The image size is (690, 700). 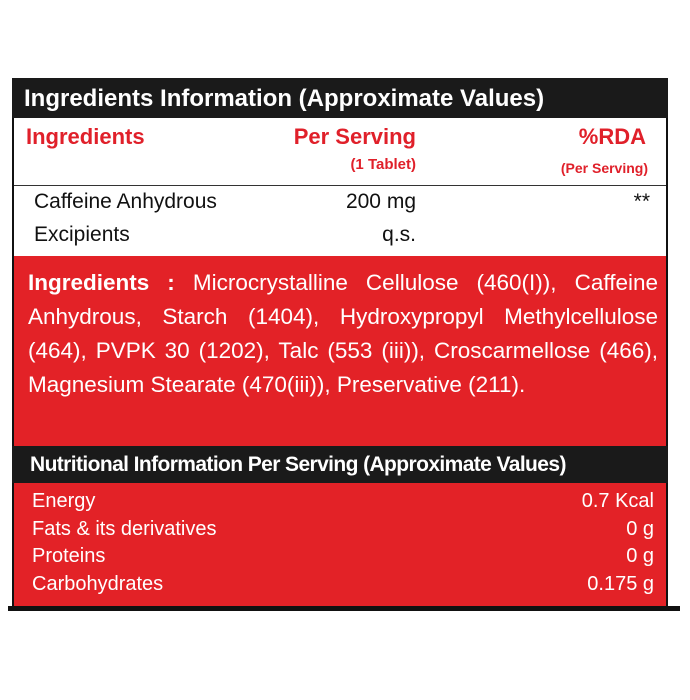 What do you see at coordinates (124, 528) in the screenshot?
I see `nutrient-name: Fats & its derivatives` at bounding box center [124, 528].